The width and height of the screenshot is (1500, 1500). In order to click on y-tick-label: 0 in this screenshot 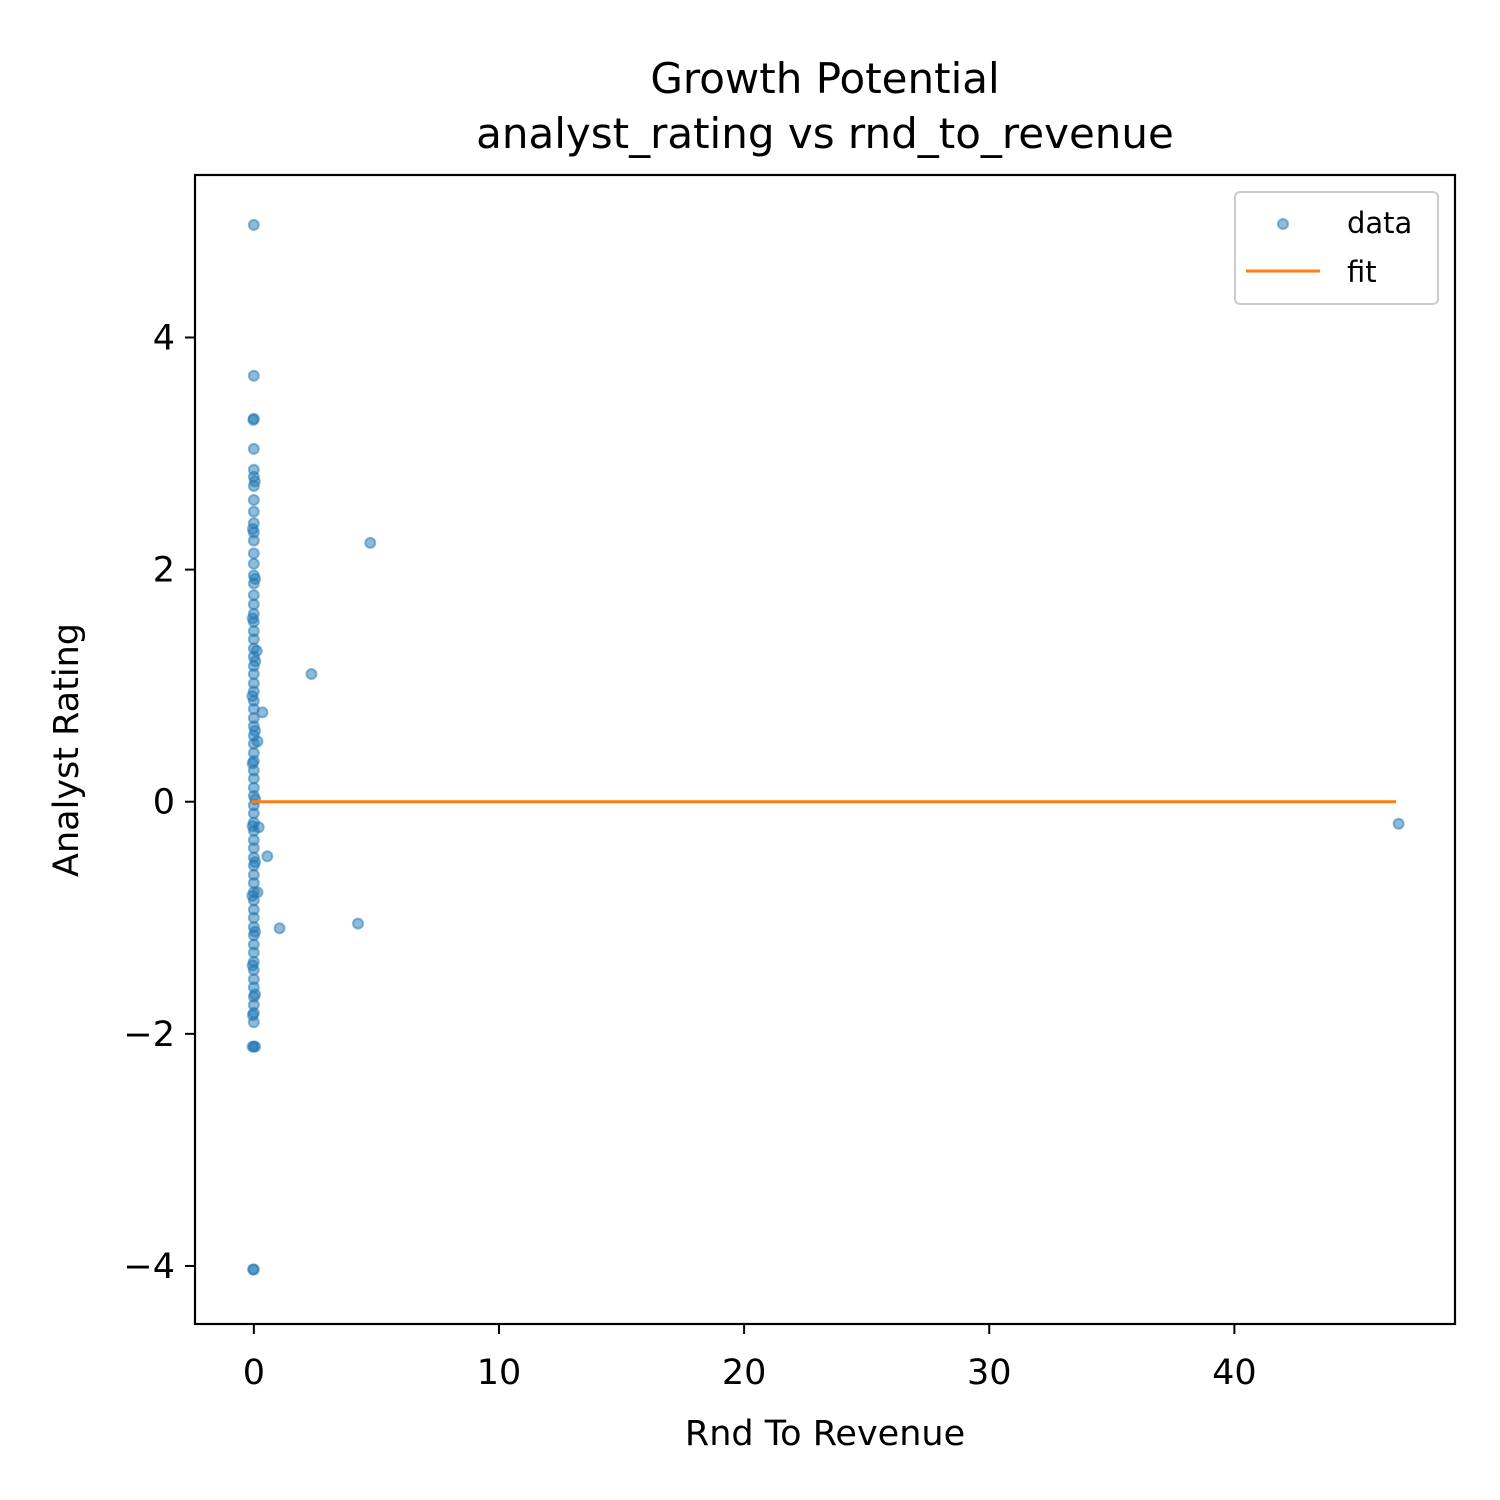, I will do `click(164, 803)`.